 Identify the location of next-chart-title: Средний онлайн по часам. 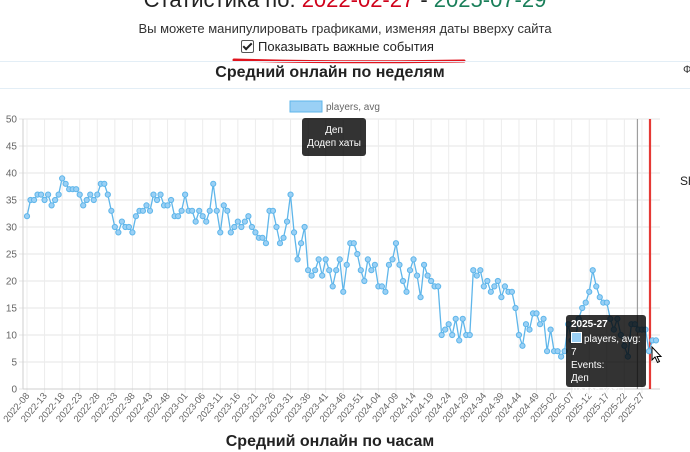
(330, 441).